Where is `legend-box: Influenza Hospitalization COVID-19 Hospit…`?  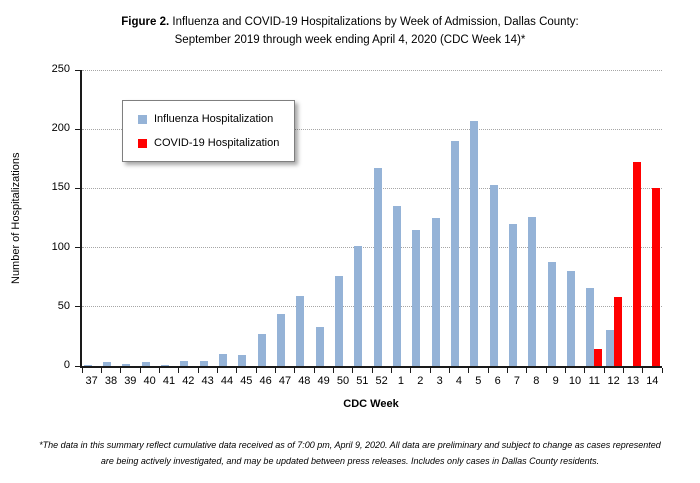 legend-box: Influenza Hospitalization COVID-19 Hospit… is located at coordinates (208, 131).